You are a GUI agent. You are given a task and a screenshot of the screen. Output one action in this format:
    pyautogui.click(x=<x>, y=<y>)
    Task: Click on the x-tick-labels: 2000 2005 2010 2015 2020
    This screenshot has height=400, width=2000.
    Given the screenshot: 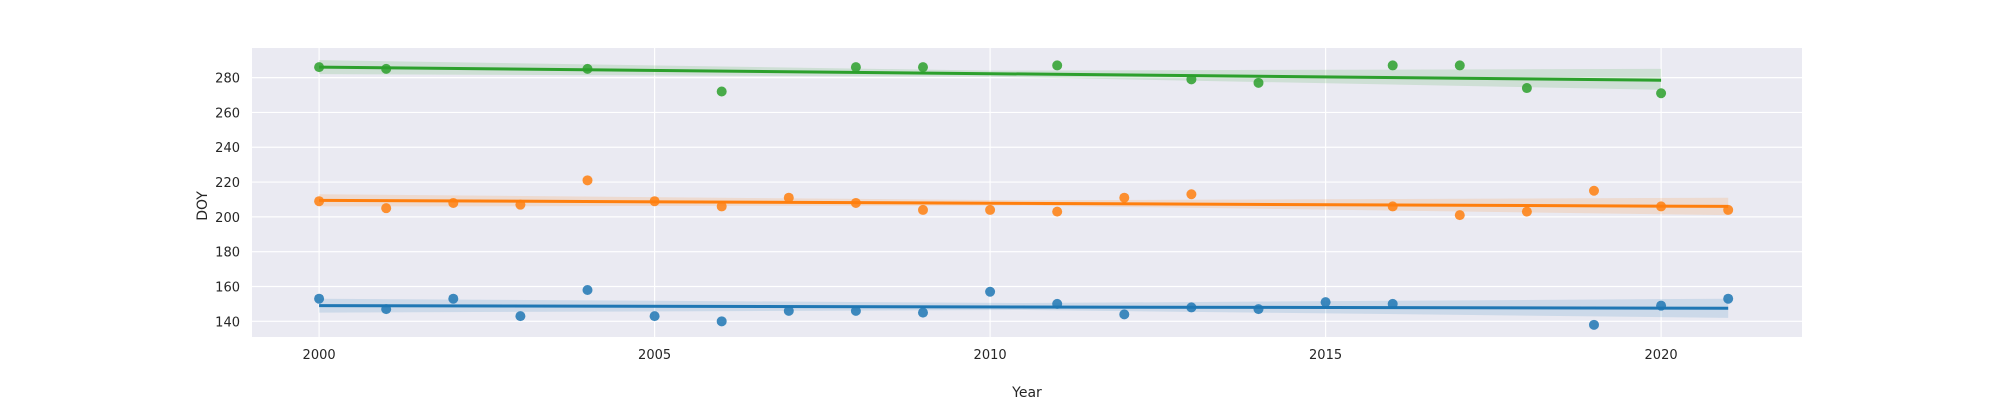 What is the action you would take?
    pyautogui.click(x=990, y=355)
    